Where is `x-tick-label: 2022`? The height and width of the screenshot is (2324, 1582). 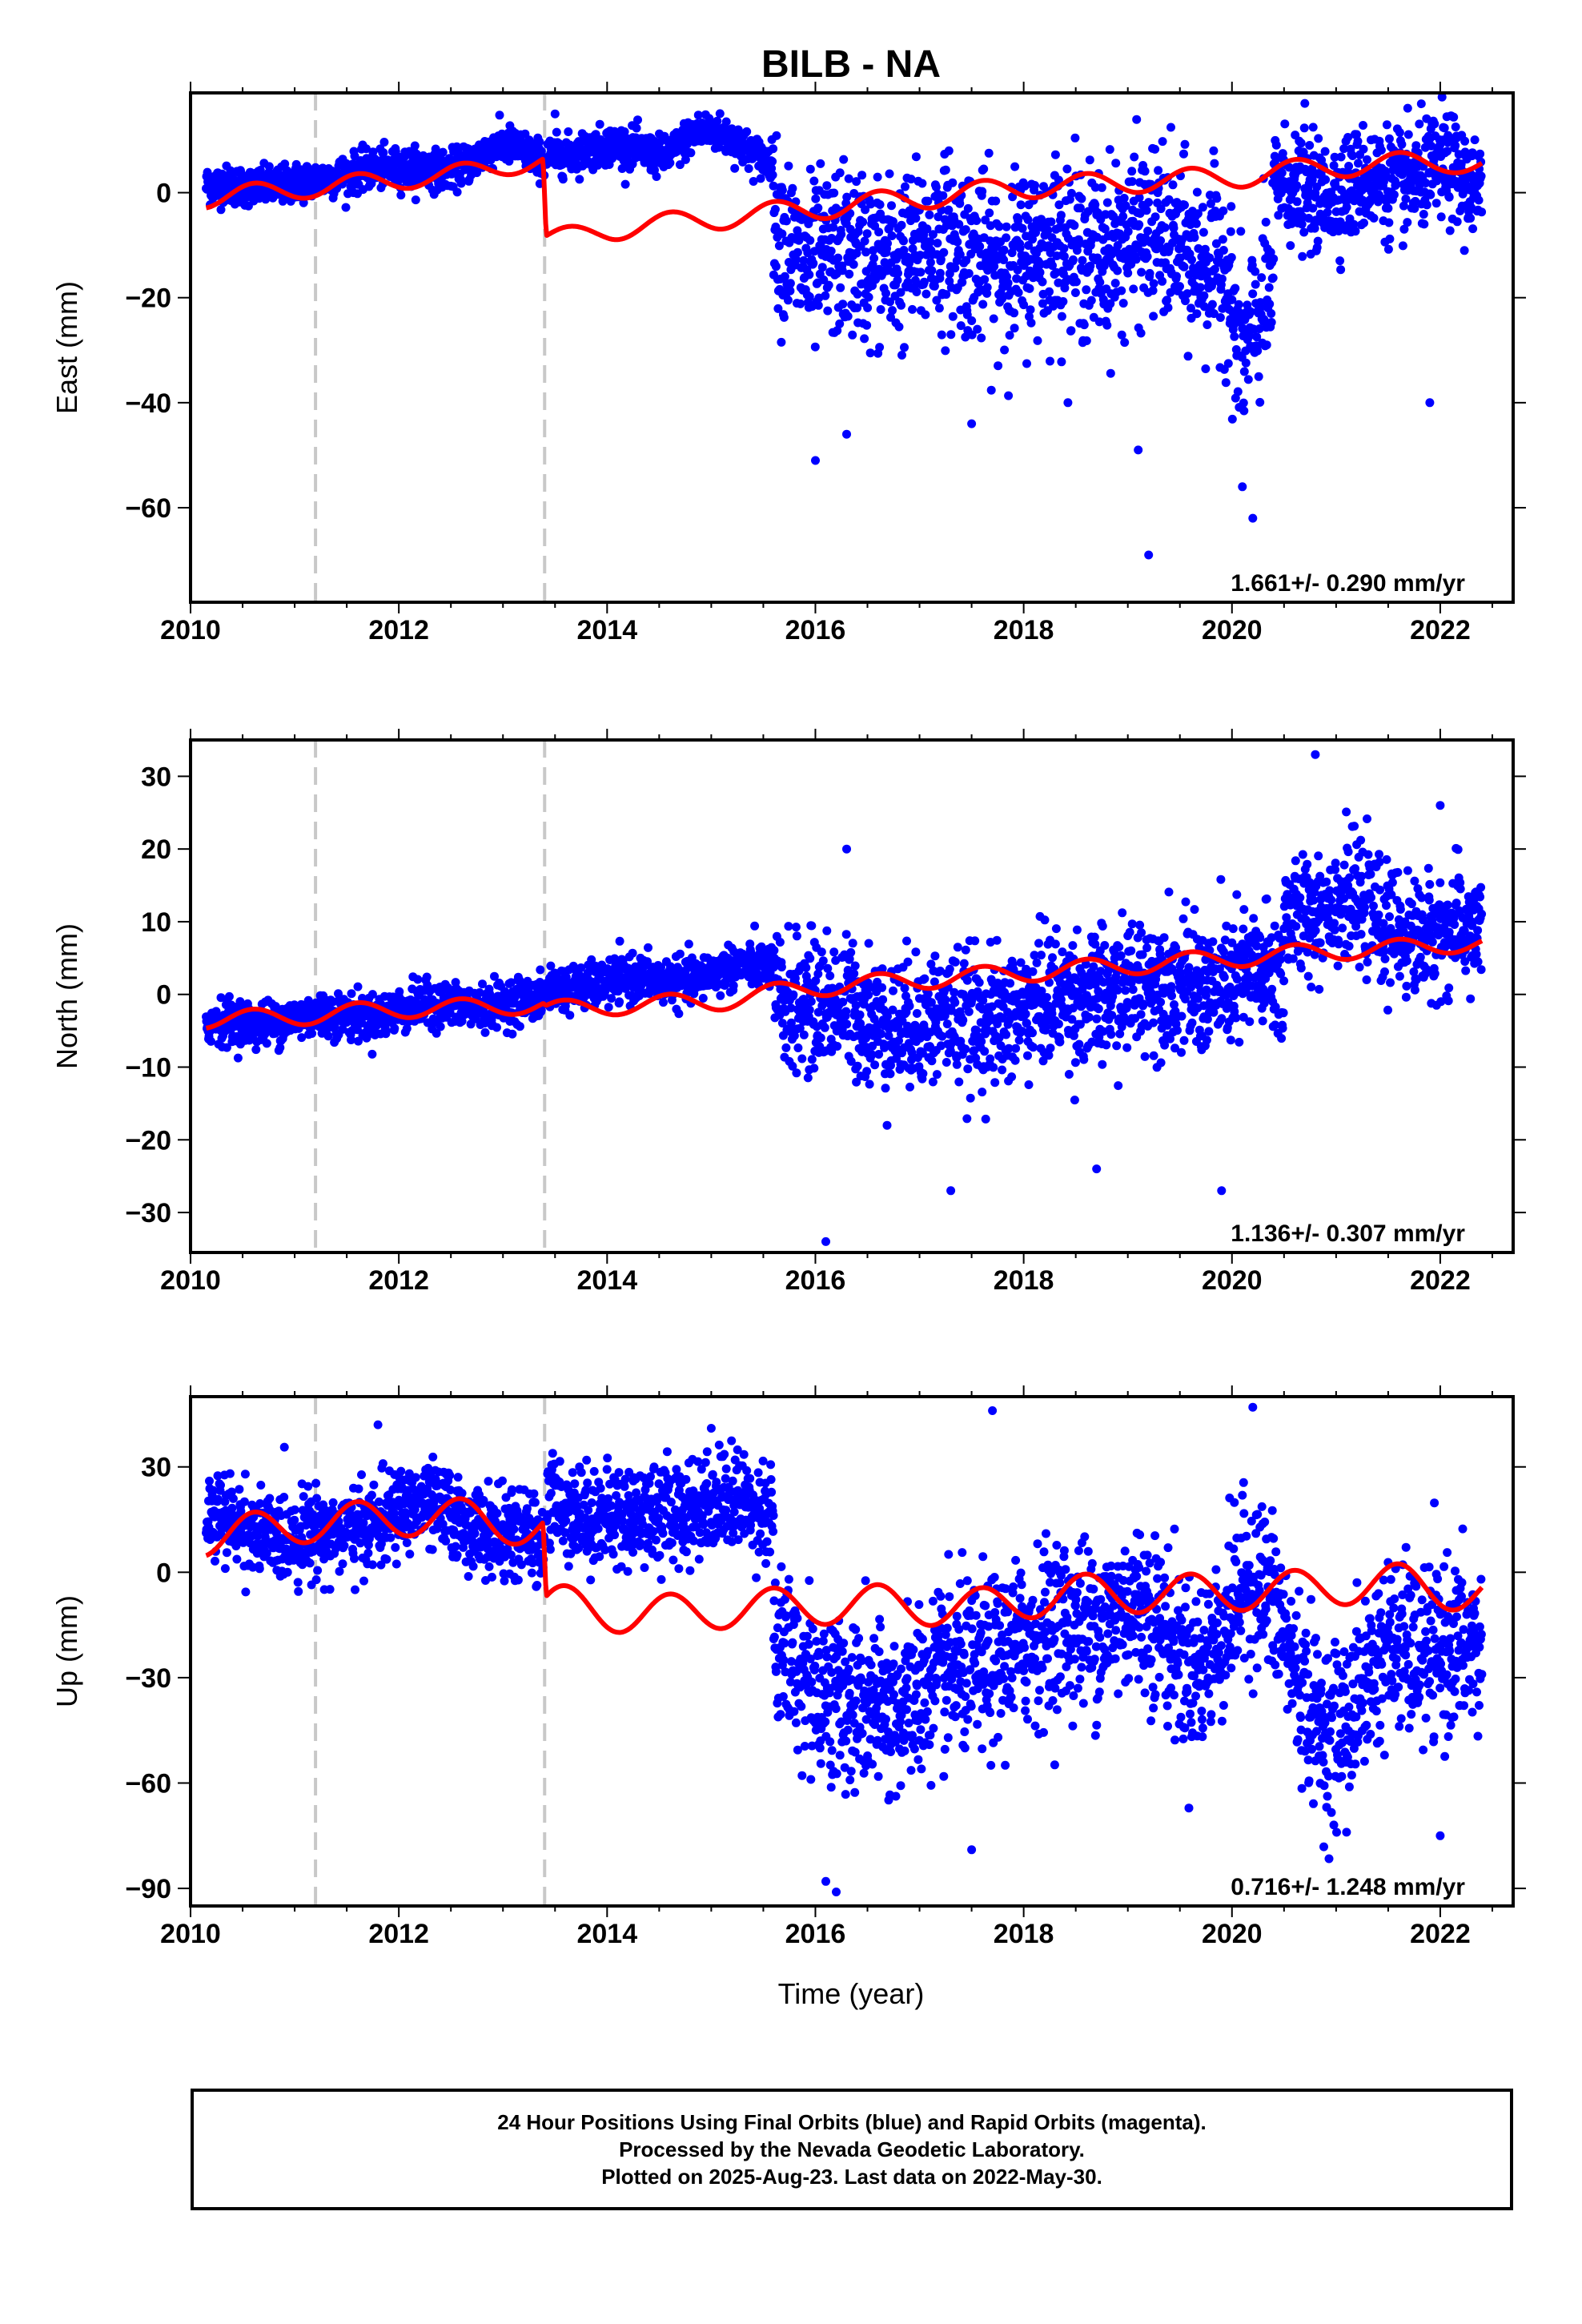
x-tick-label: 2022 is located at coordinates (1440, 630).